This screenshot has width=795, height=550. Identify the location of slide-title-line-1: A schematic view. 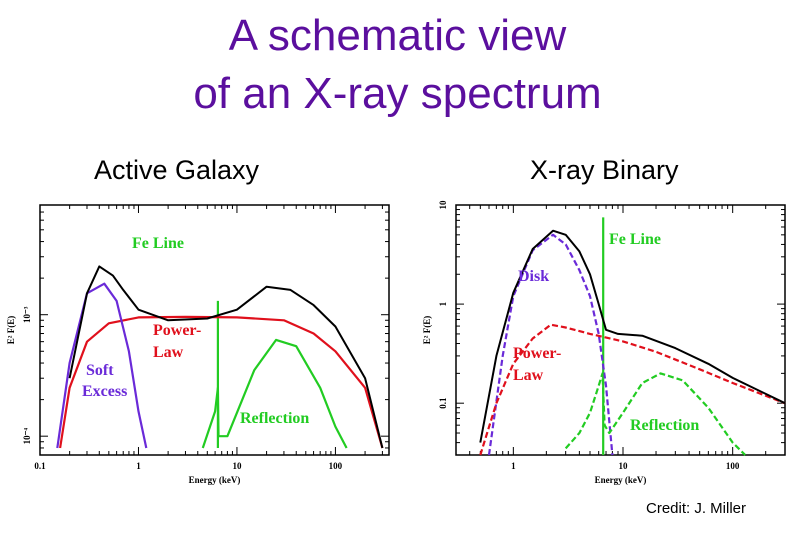
(397, 35).